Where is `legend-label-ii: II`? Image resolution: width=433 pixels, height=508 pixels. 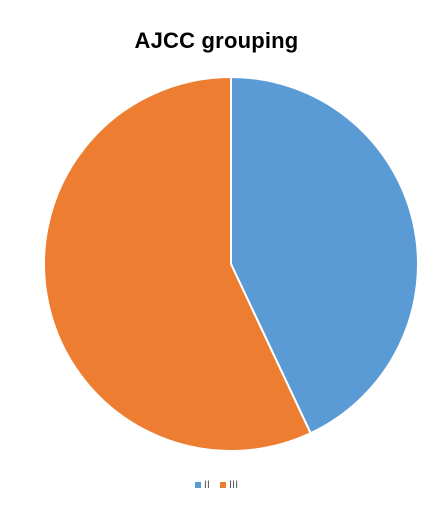
legend-label-ii: II is located at coordinates (206, 485).